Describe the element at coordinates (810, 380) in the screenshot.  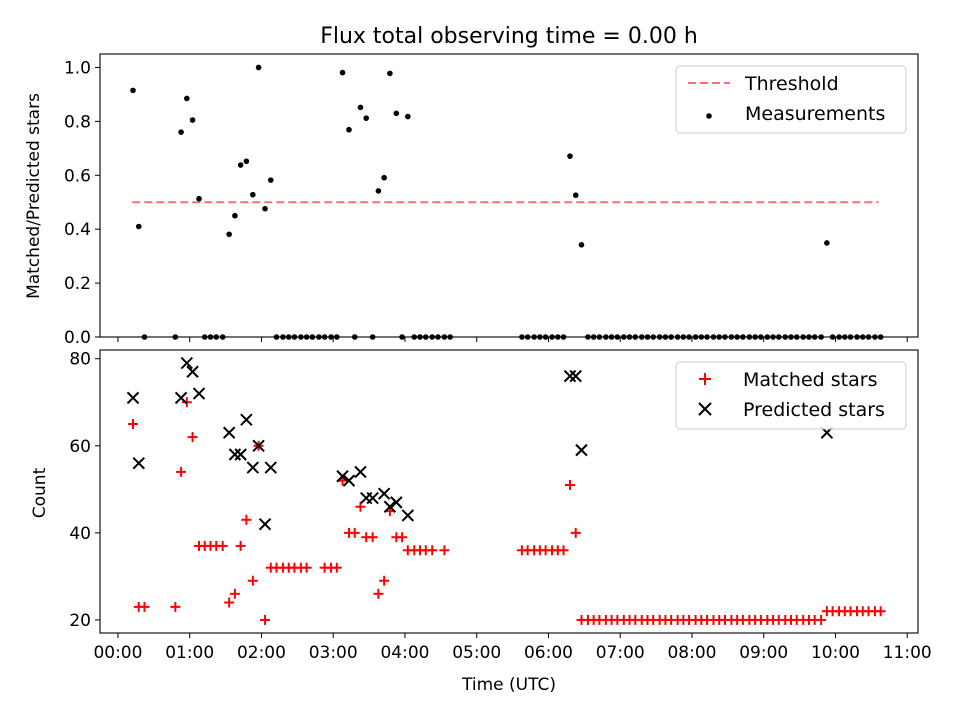
I see `legend-matched-label: Matched stars` at that location.